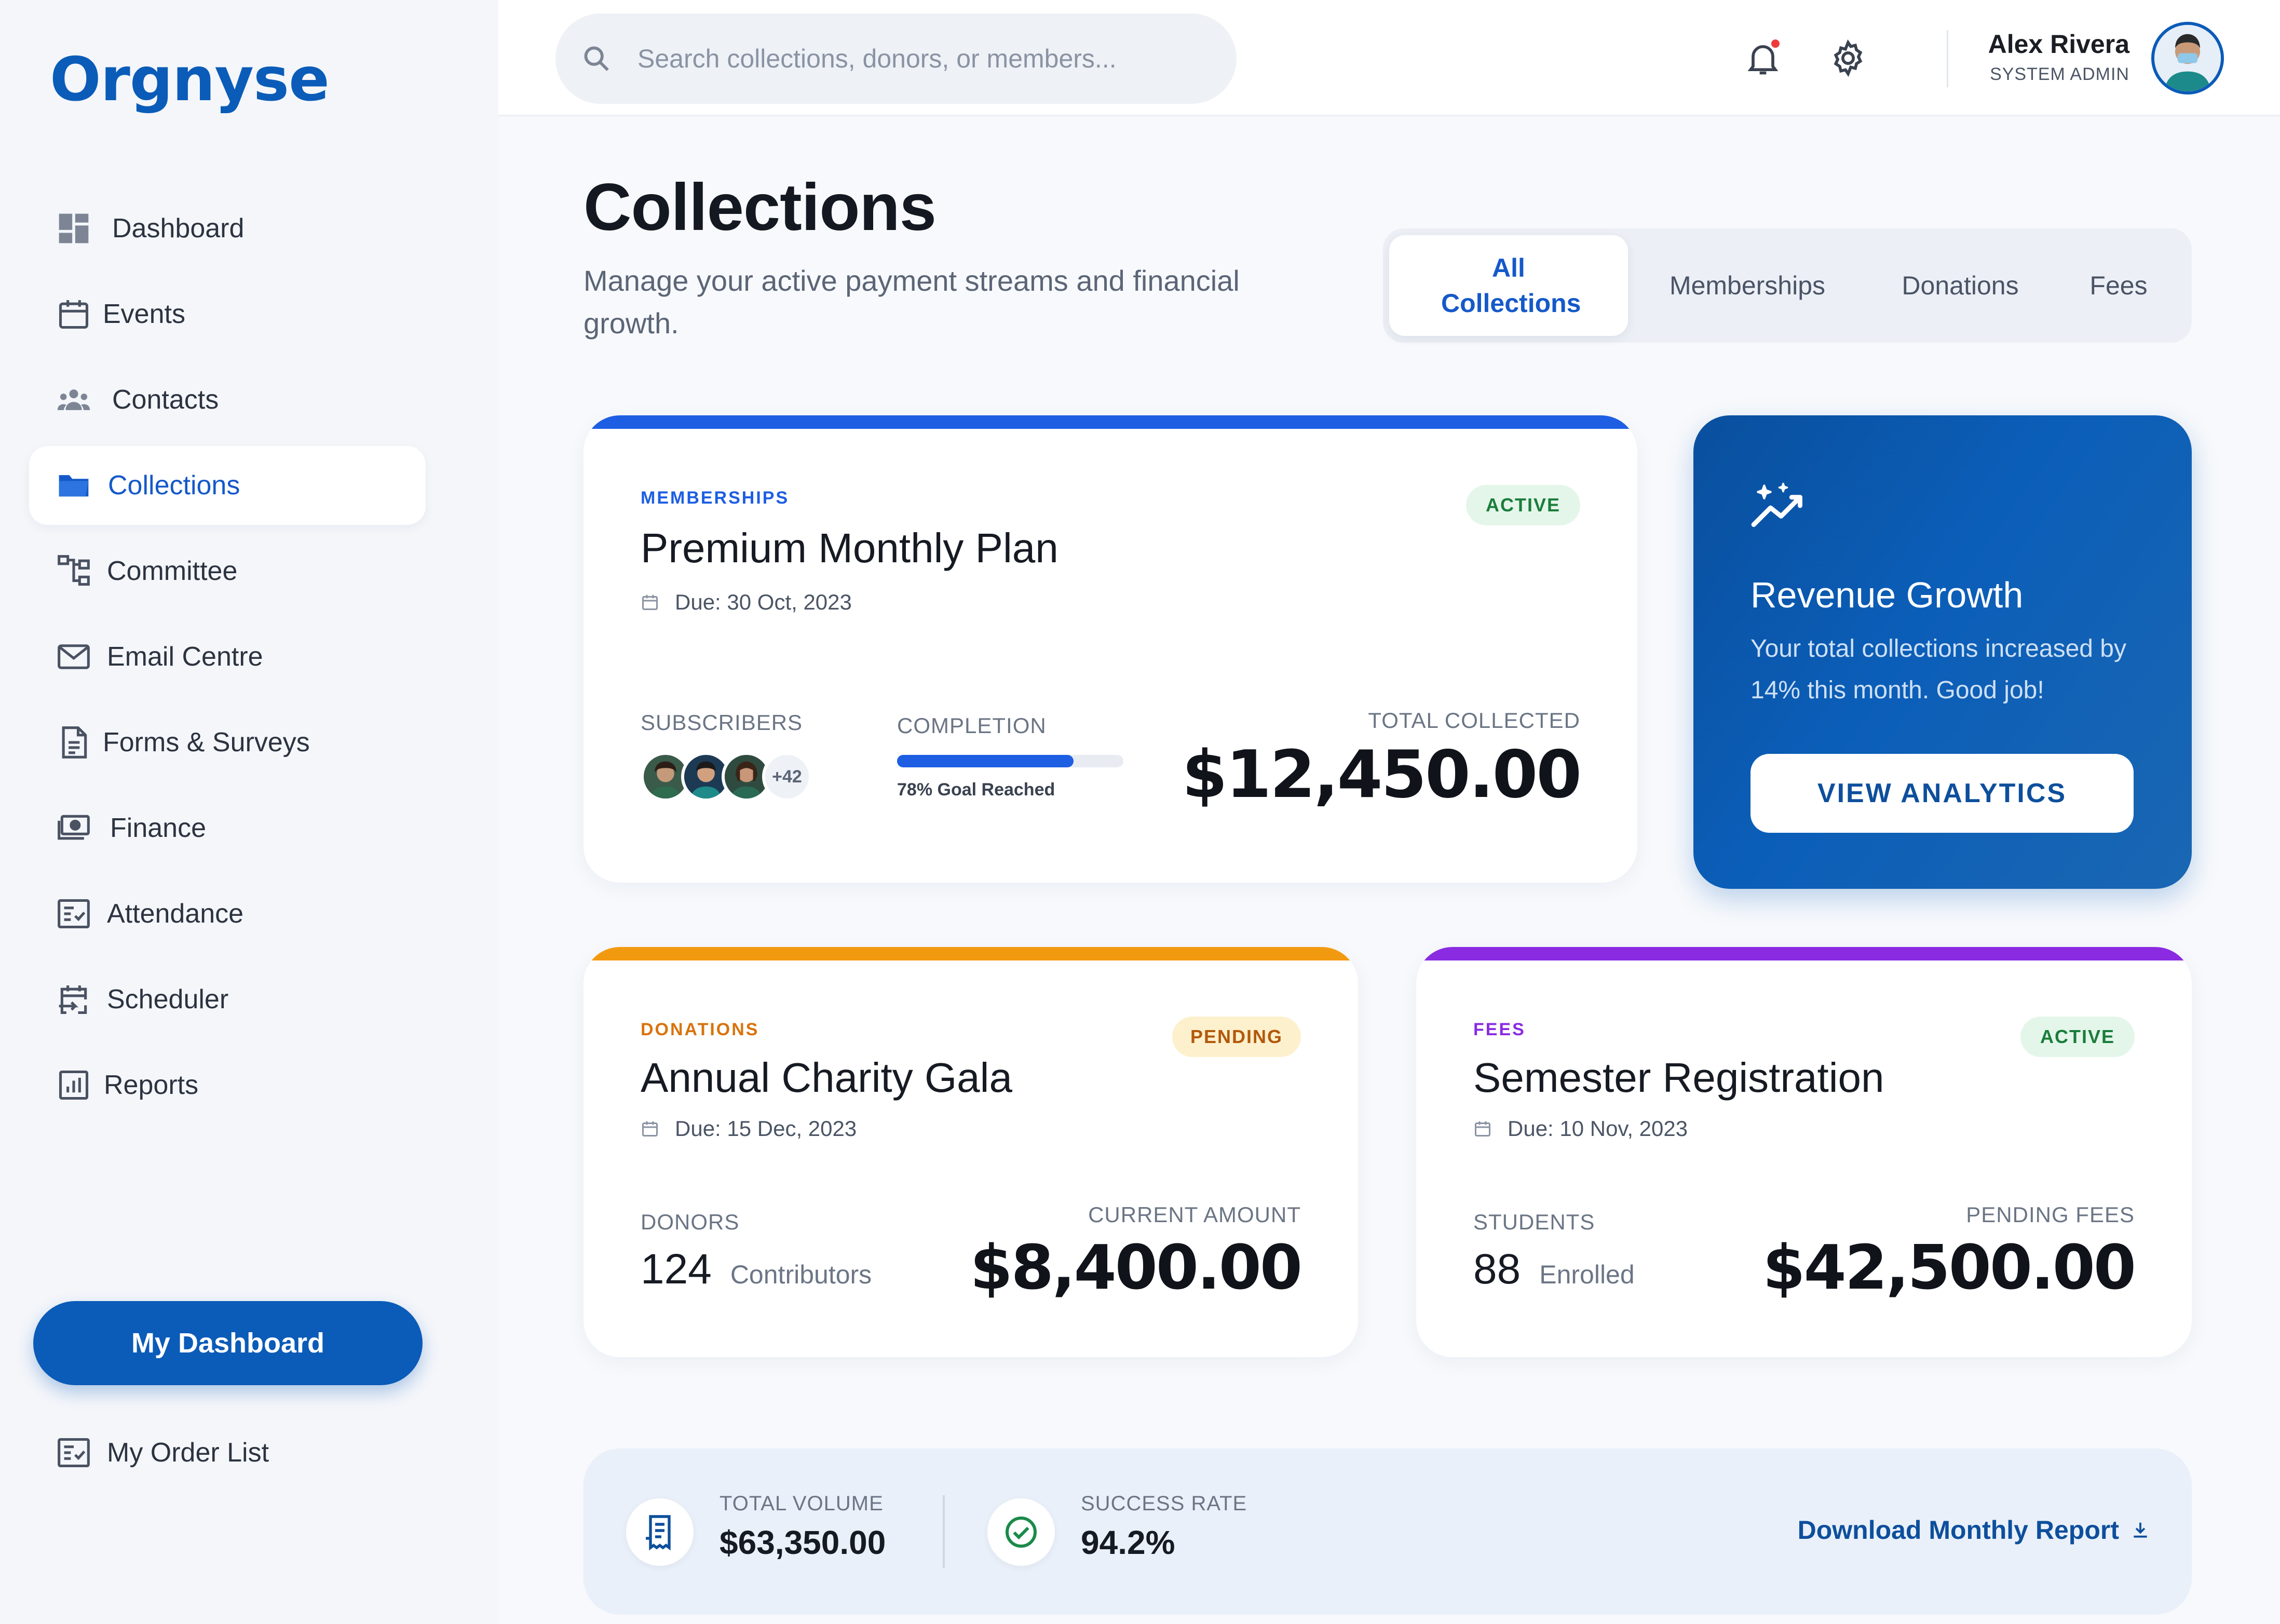 The height and width of the screenshot is (1624, 2280). I want to click on mail-icon, so click(73, 656).